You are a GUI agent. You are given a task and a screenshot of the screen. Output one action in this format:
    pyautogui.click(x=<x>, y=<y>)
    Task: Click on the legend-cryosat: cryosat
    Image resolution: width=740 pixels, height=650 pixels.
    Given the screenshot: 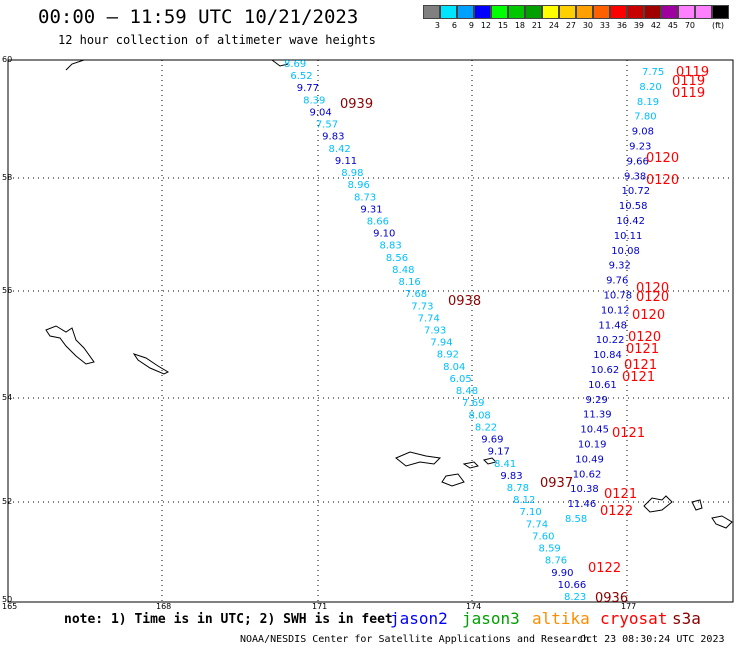 What is the action you would take?
    pyautogui.click(x=634, y=618)
    